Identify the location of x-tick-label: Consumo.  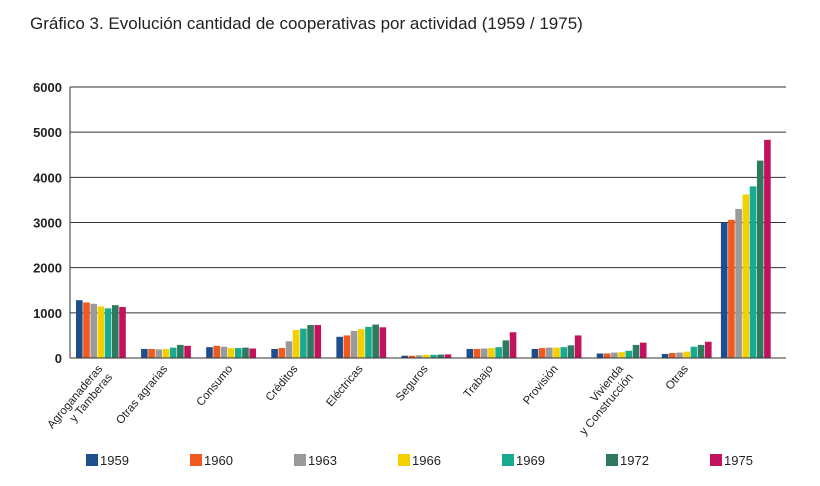
(215, 385).